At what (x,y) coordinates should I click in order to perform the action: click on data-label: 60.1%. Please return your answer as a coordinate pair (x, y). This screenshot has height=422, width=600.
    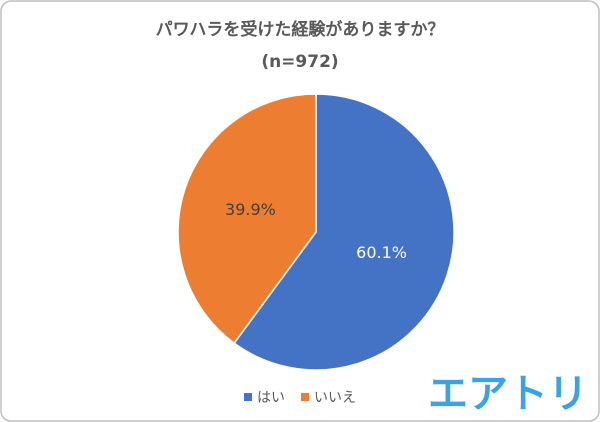
    Looking at the image, I should click on (381, 252).